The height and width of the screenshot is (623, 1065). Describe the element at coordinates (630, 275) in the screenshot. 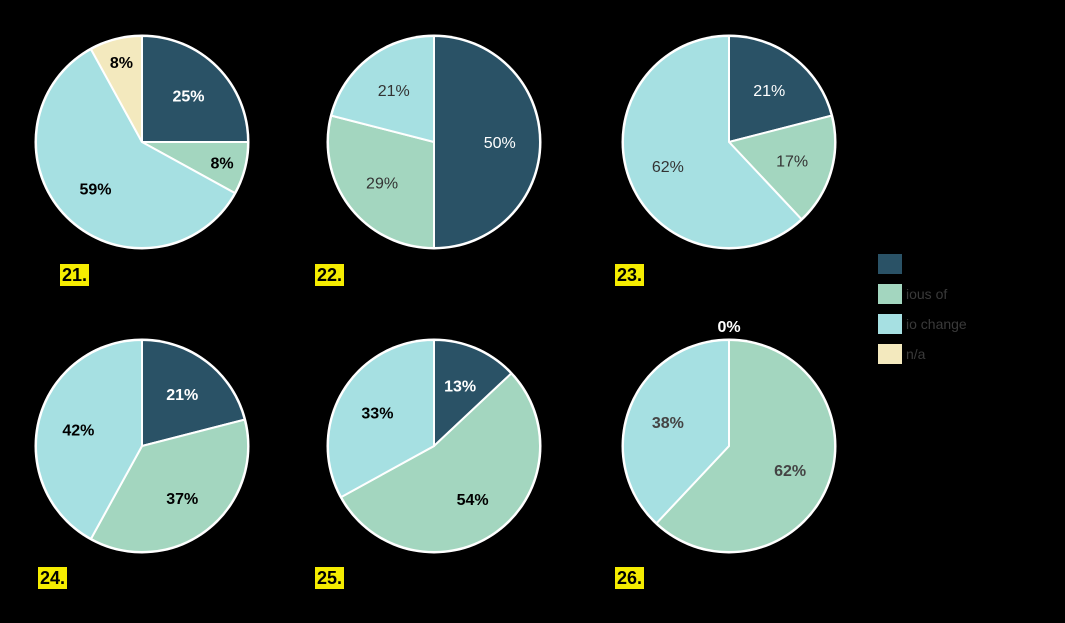

I see `chart-number-badge: 23.` at that location.